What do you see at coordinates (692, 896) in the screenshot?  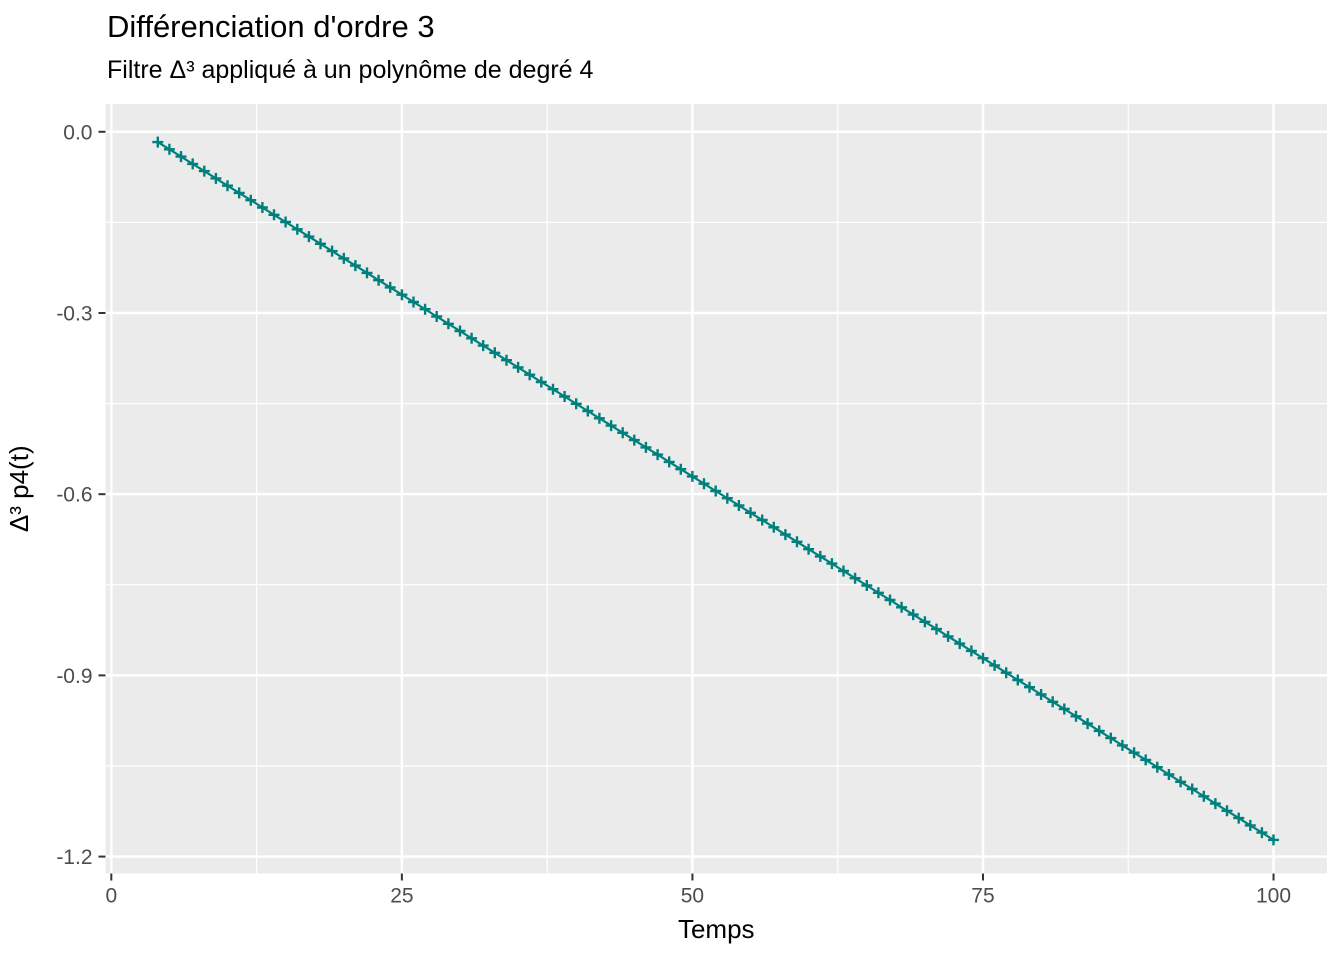 I see `x-tick-label: 50` at bounding box center [692, 896].